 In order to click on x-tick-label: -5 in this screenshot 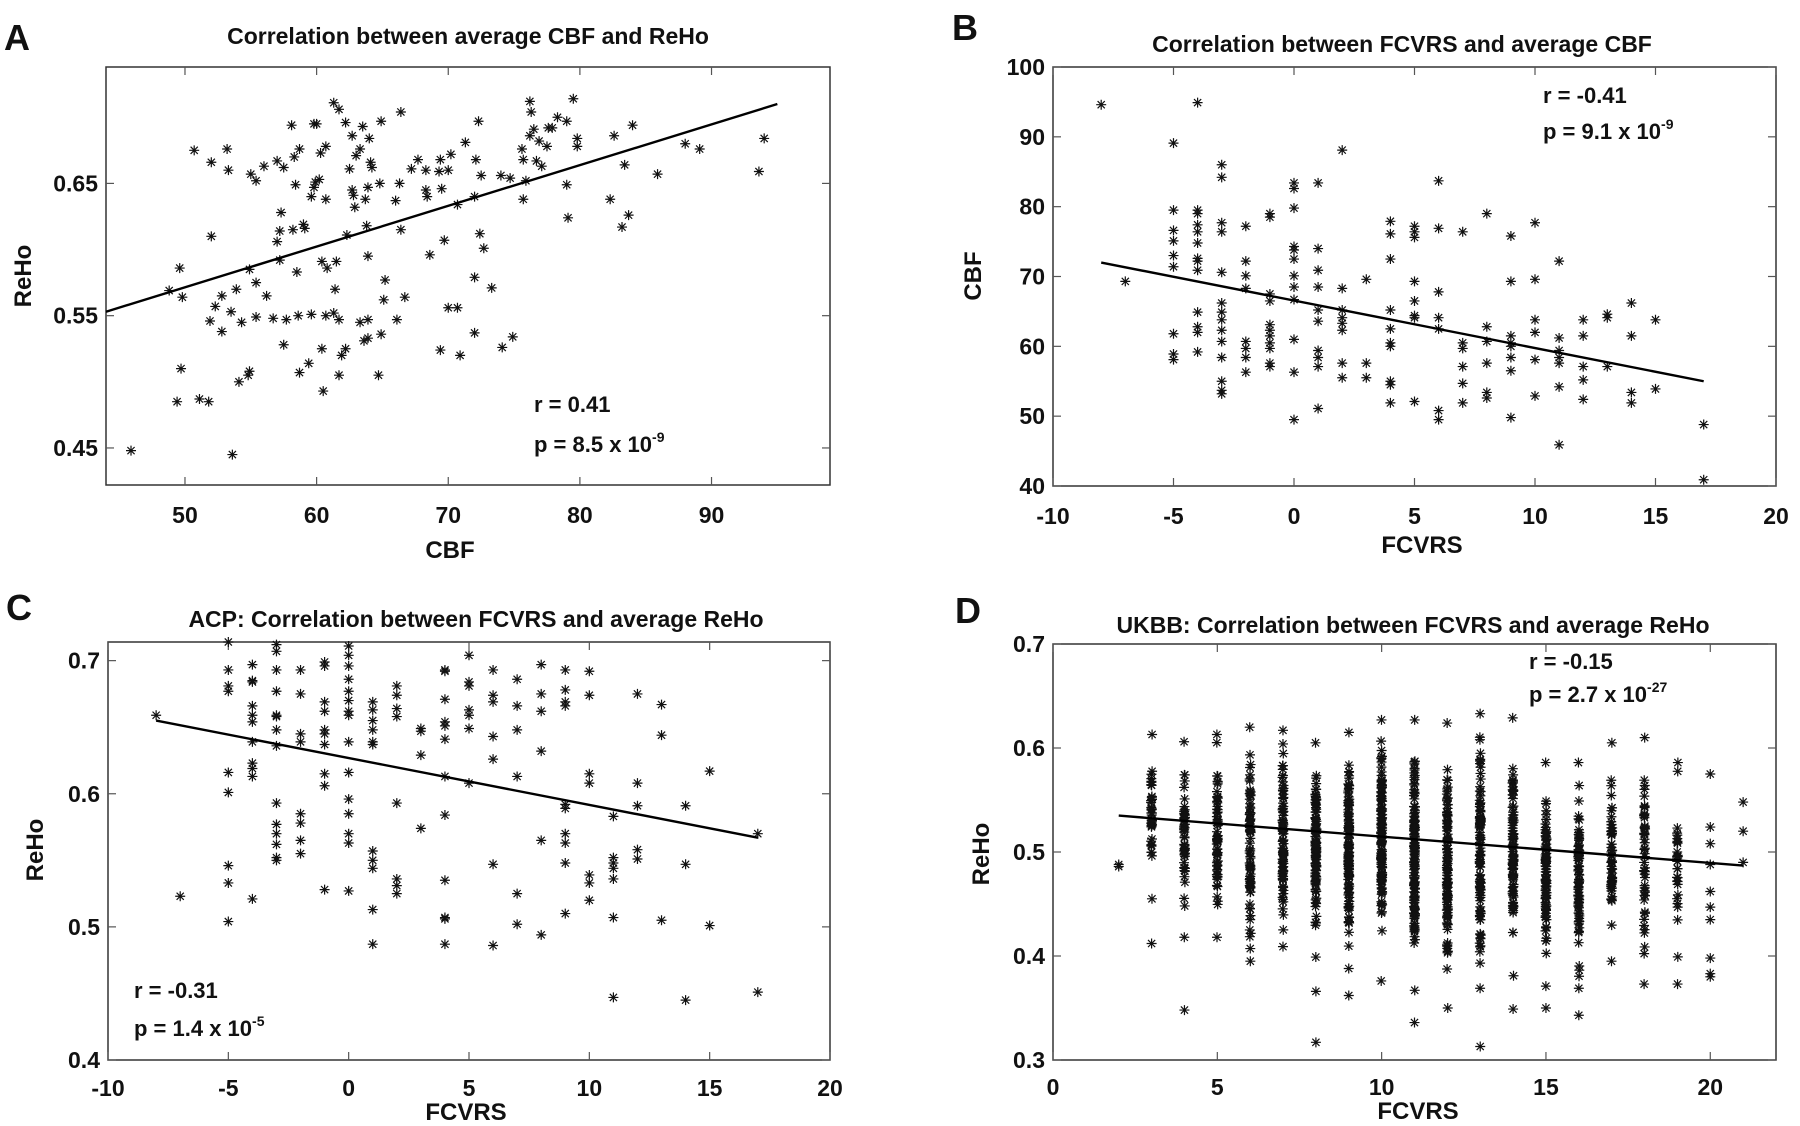, I will do `click(228, 1088)`.